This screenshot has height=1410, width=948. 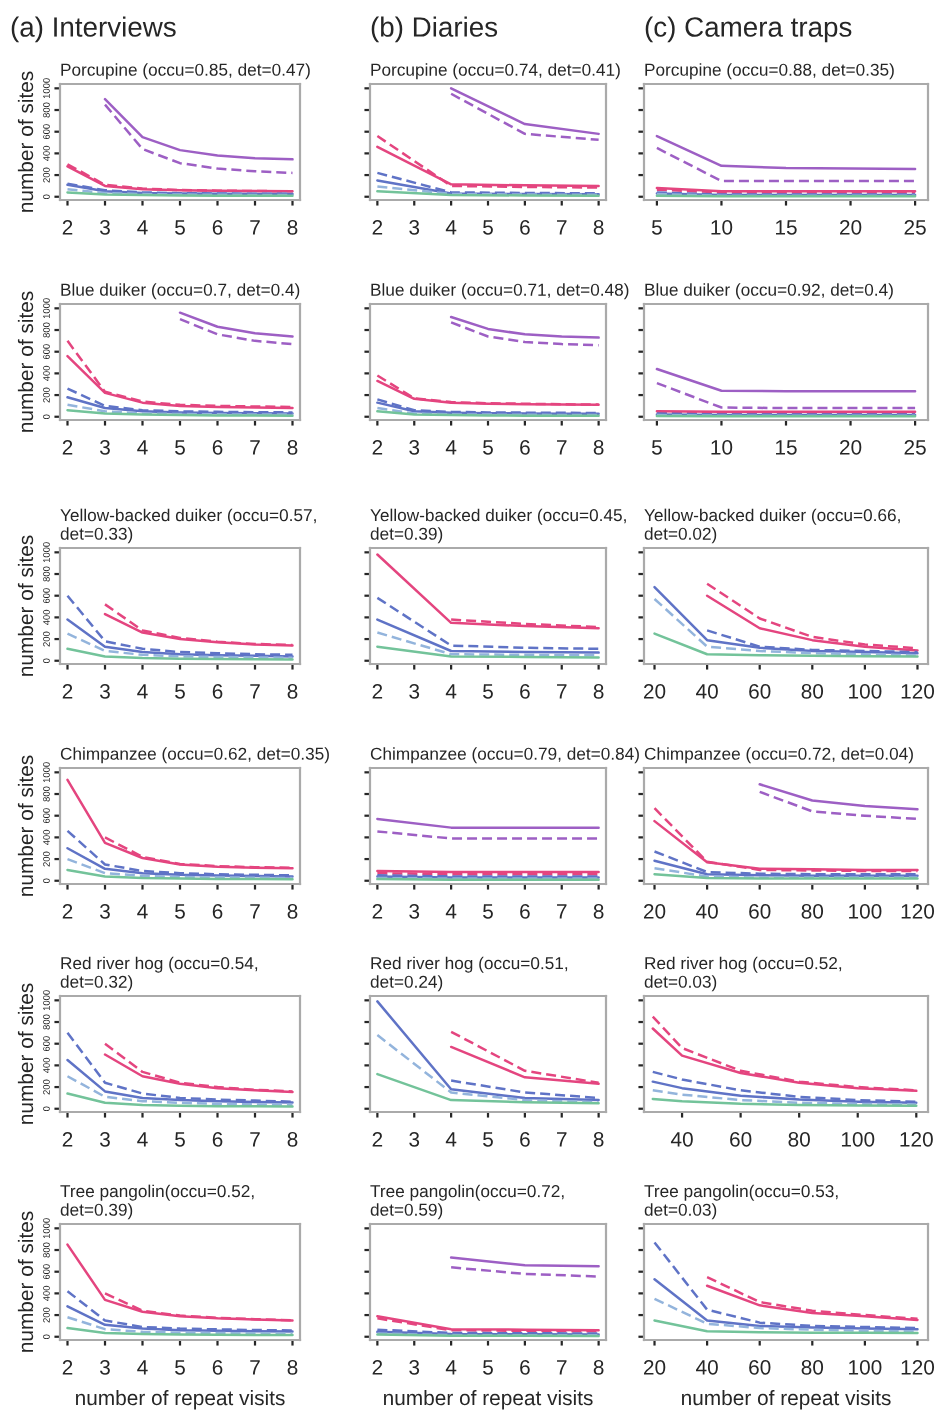 I want to click on chart-title: Blue duiker (occu=0.92, det=0.4), so click(x=769, y=291).